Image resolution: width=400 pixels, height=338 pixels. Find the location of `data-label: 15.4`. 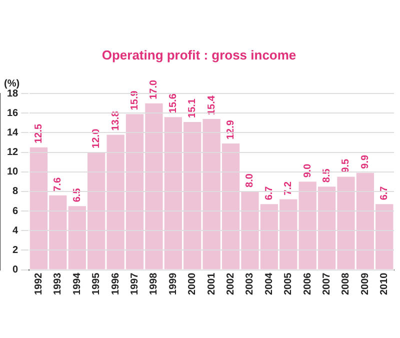

data-label: 15.4 is located at coordinates (212, 105).